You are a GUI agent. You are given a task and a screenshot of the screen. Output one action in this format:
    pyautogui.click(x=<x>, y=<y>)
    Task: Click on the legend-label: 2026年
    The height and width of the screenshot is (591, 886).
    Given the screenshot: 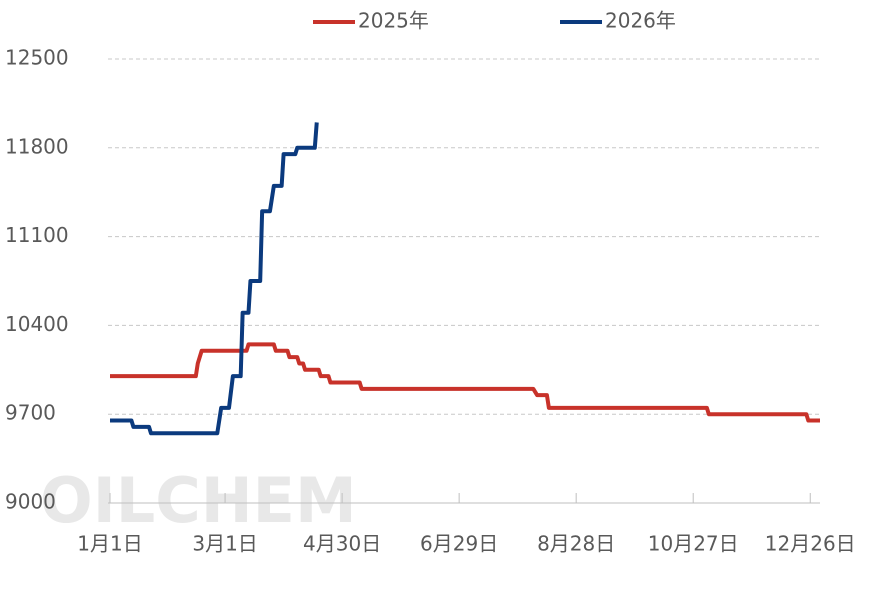 What is the action you would take?
    pyautogui.click(x=640, y=21)
    